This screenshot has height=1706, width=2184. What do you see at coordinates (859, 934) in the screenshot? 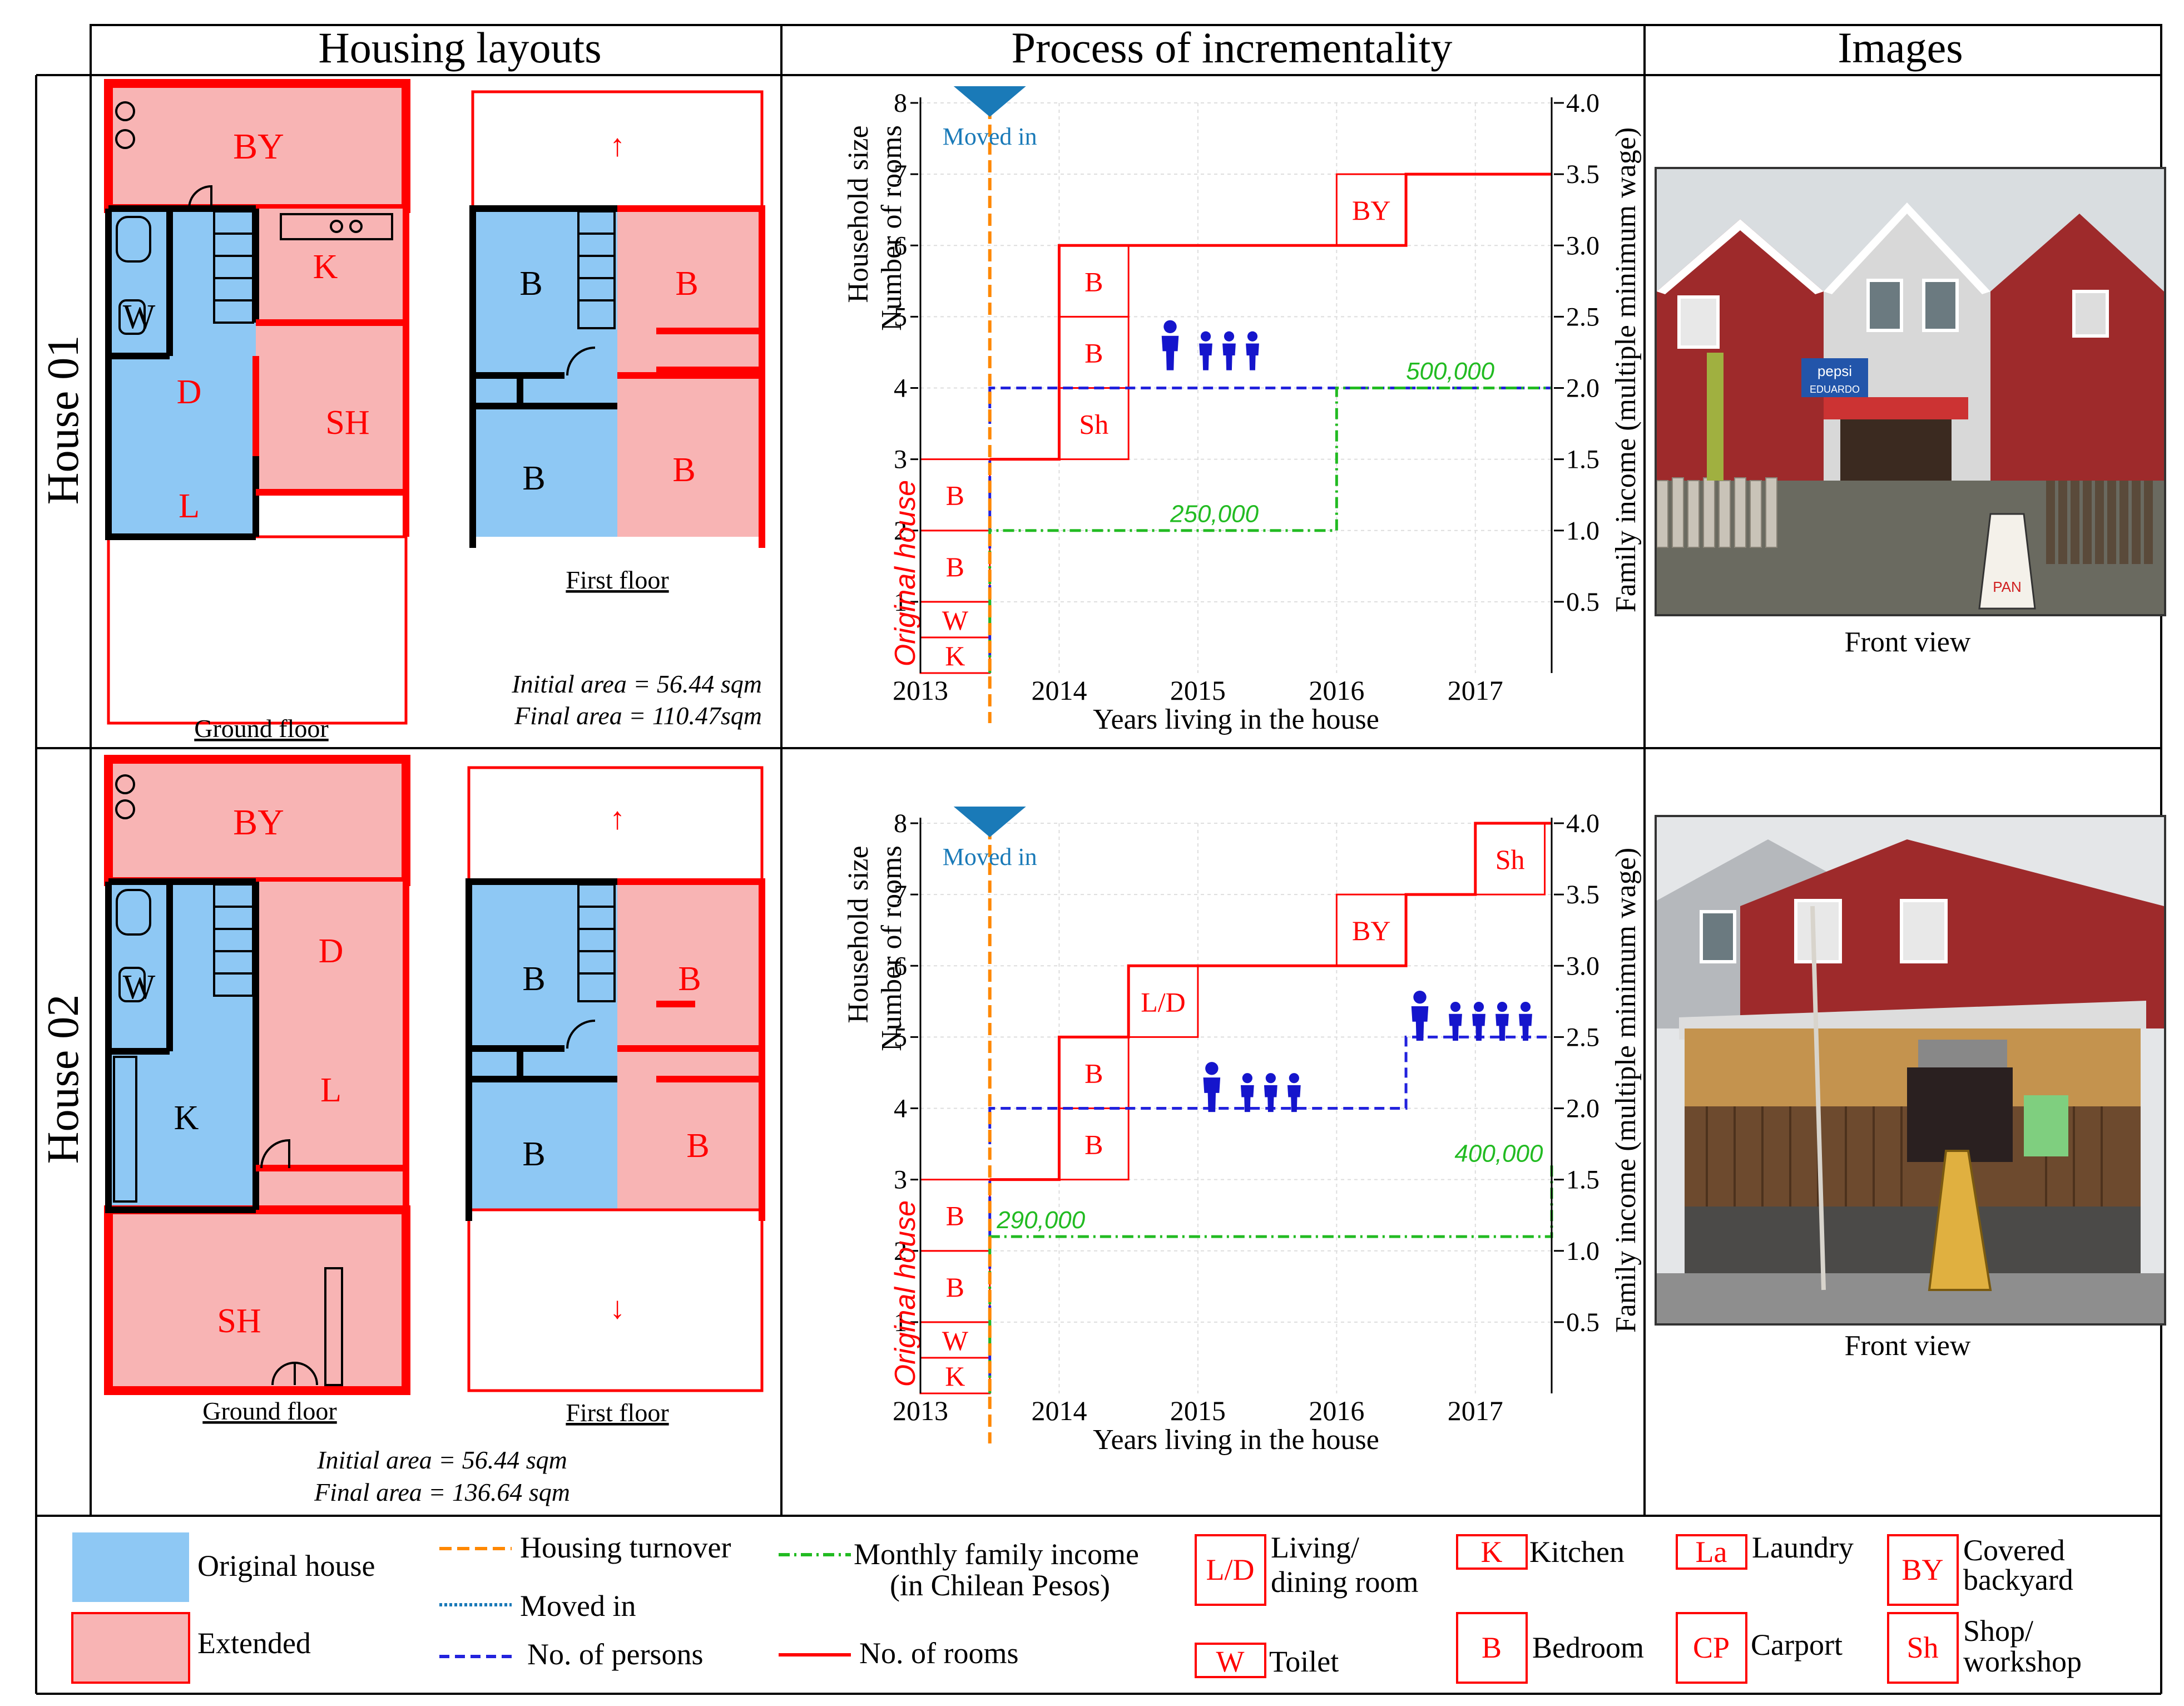
I see `chart1-ylabel-outer: Household size` at bounding box center [859, 934].